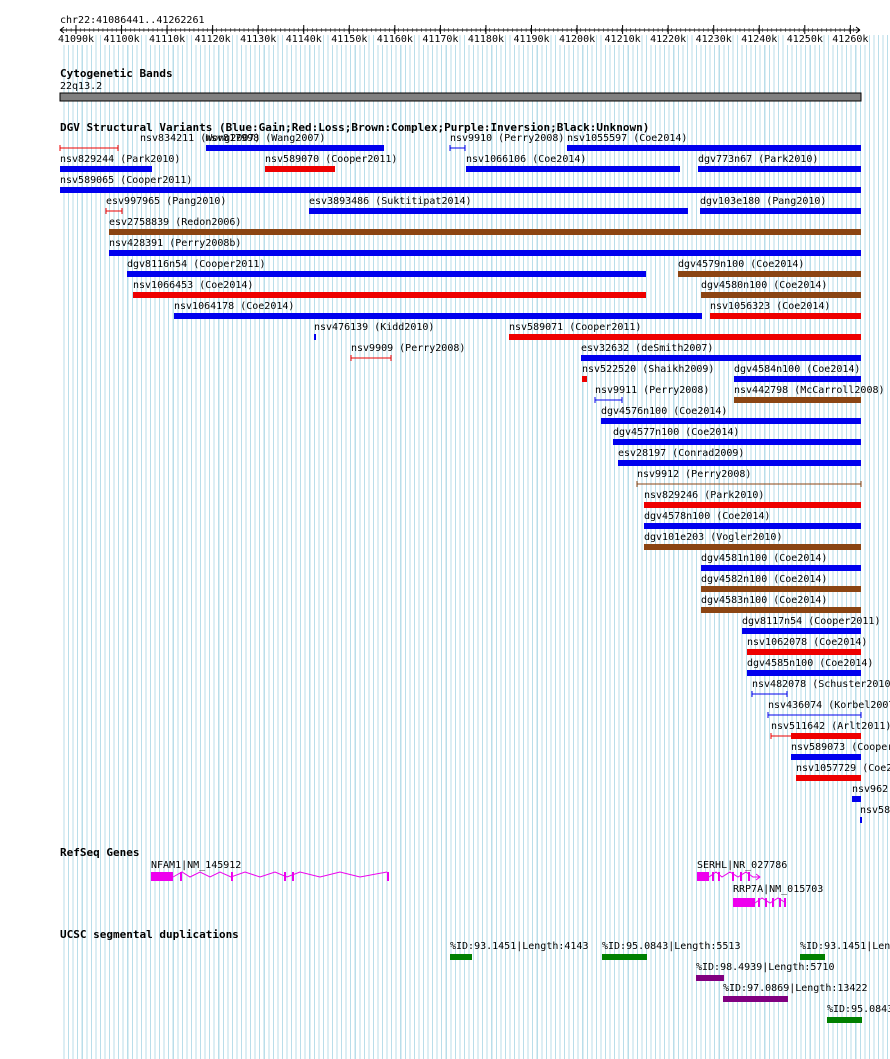 The width and height of the screenshot is (890, 1059). Describe the element at coordinates (809, 390) in the screenshot. I see `sv-label: nsv442798 (McCarroll2008)` at that location.